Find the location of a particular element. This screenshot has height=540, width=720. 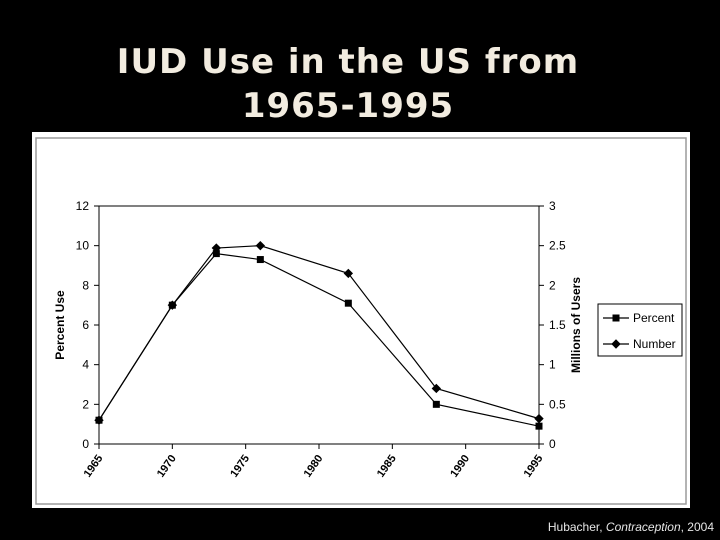

slide-title-line-1: IUD Use in the US from is located at coordinates (348, 62).